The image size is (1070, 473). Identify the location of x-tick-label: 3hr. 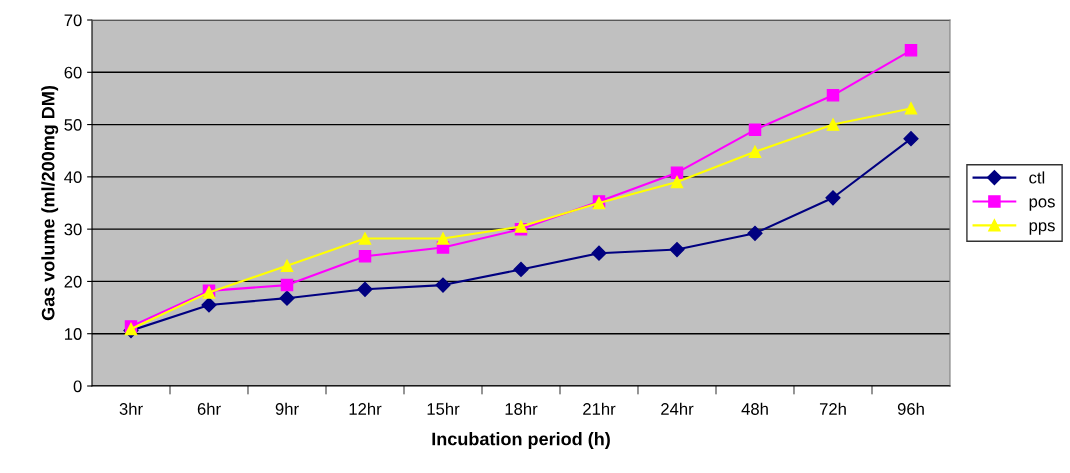
(131, 408).